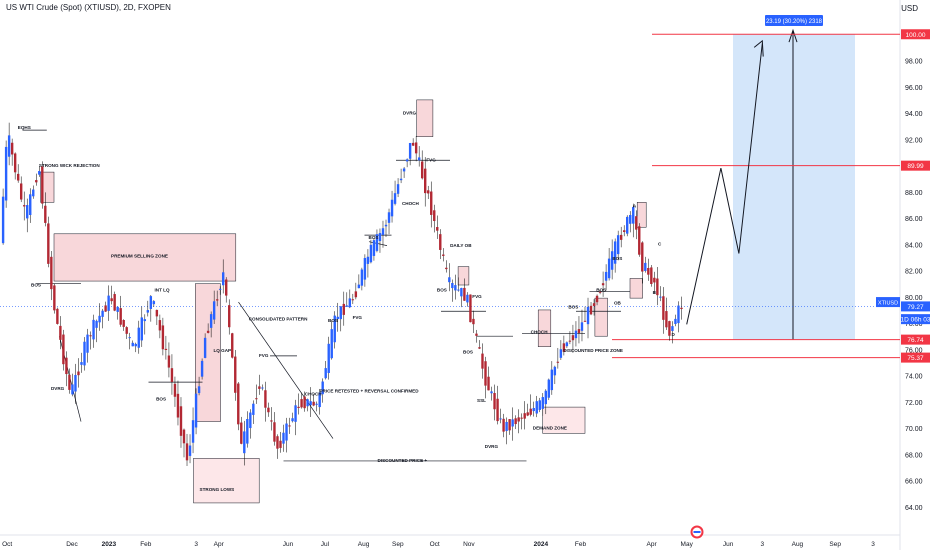 The width and height of the screenshot is (932, 550). Describe the element at coordinates (888, 302) in the screenshot. I see `price-label-bg` at that location.